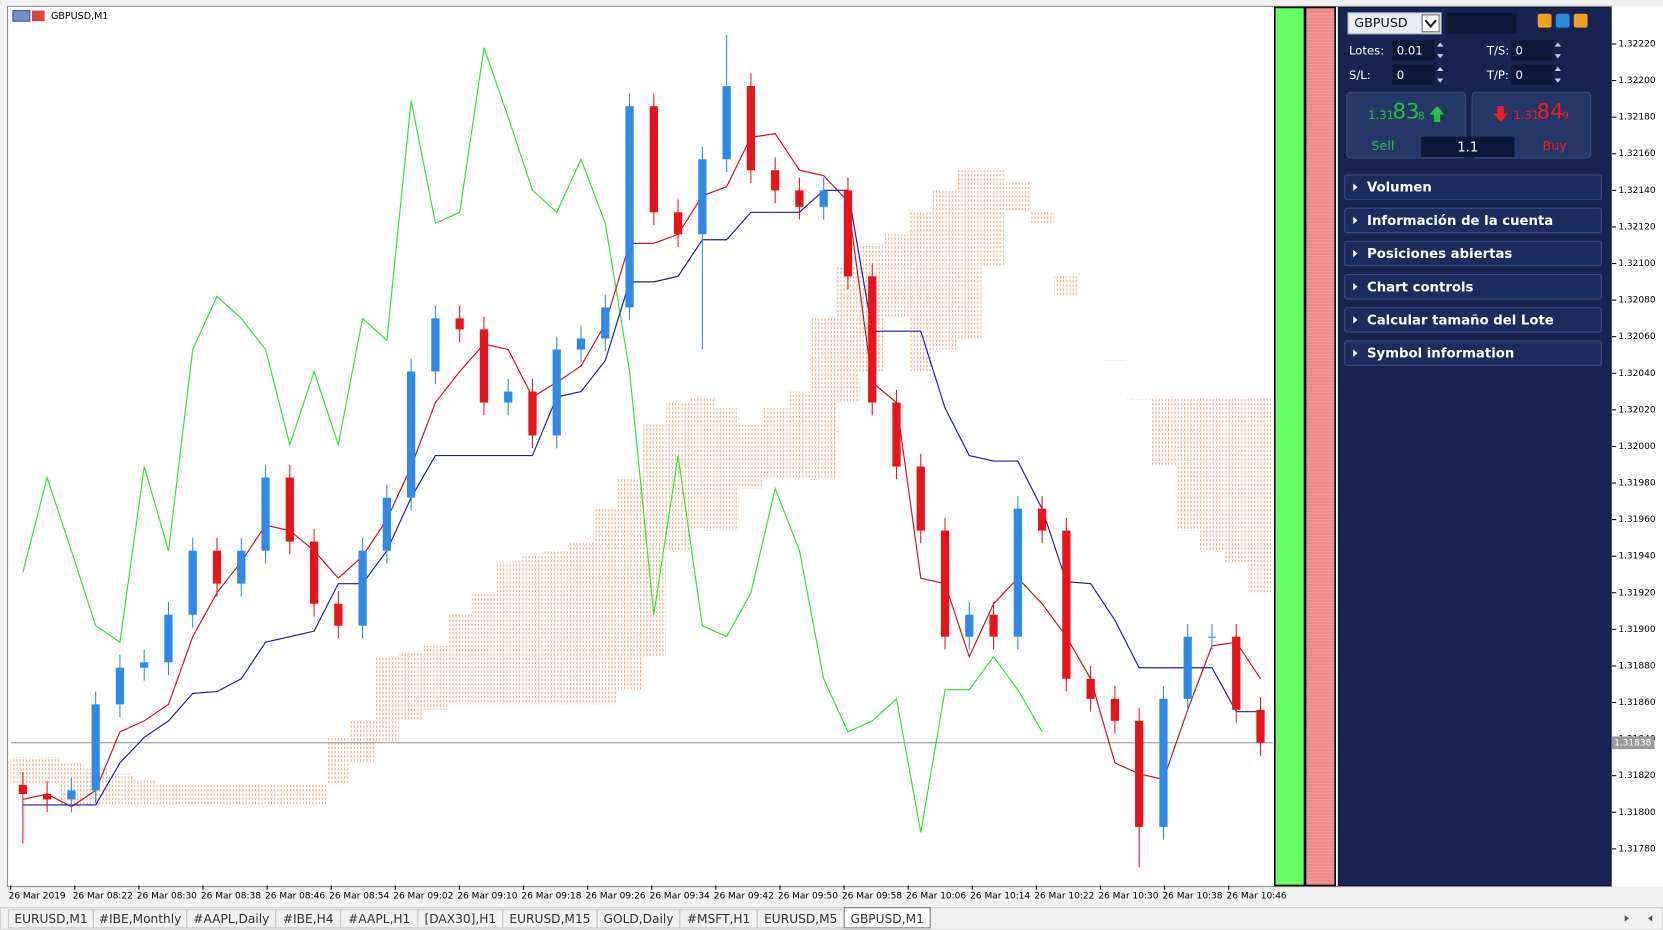 The height and width of the screenshot is (930, 1663). Describe the element at coordinates (1439, 254) in the screenshot. I see `accordion-title: Posiciones abiertas` at that location.